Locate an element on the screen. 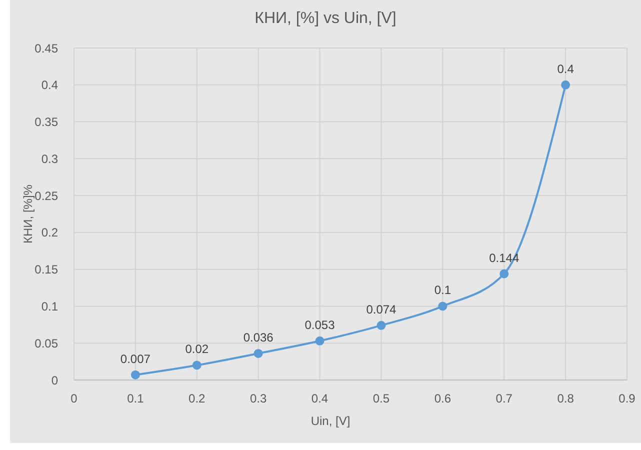 Image resolution: width=641 pixels, height=450 pixels. x-tick-label: 0.5 is located at coordinates (381, 399).